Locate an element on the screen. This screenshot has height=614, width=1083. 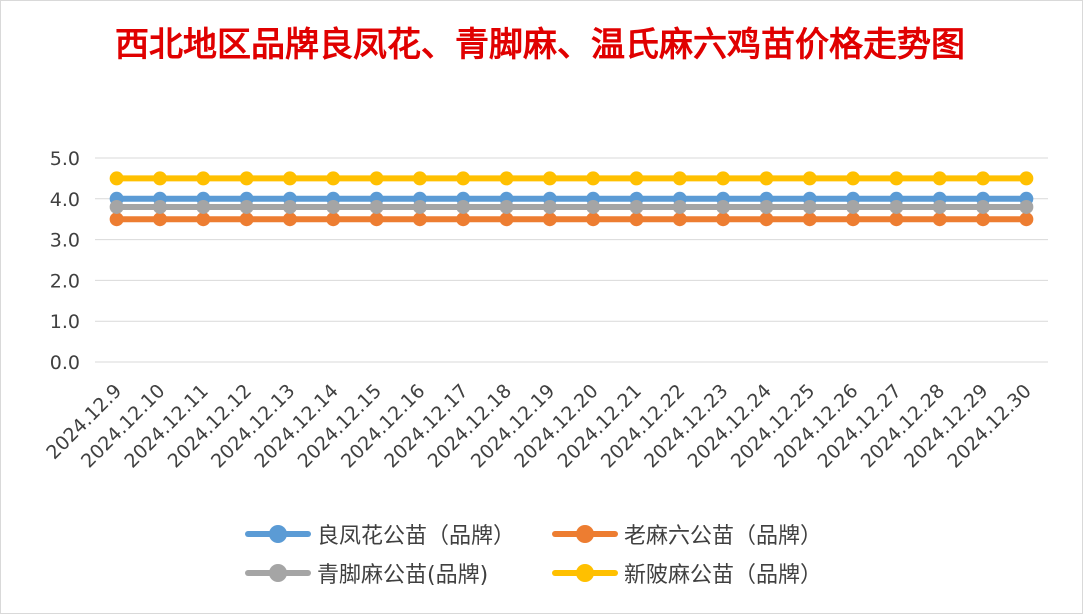
legend-item: 青脚麻公苗(品牌) is located at coordinates (366, 573).